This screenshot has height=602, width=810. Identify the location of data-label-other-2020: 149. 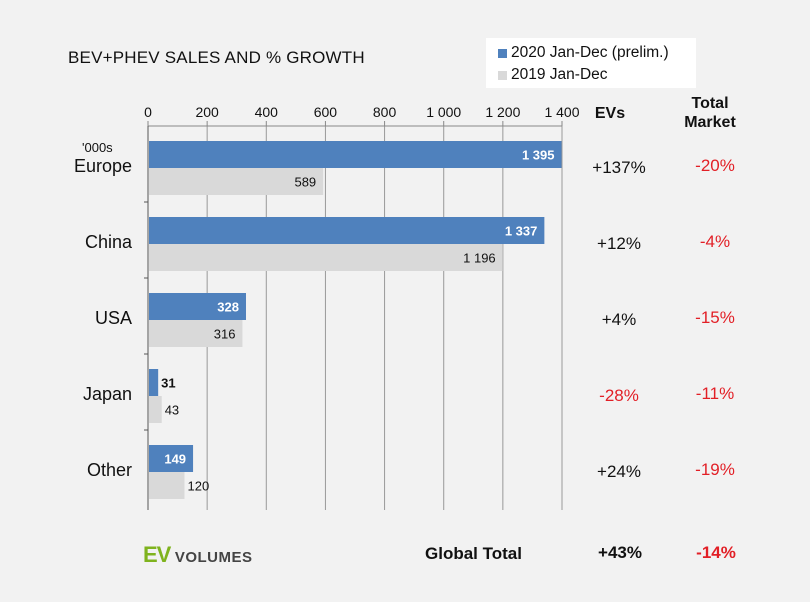
(175, 459).